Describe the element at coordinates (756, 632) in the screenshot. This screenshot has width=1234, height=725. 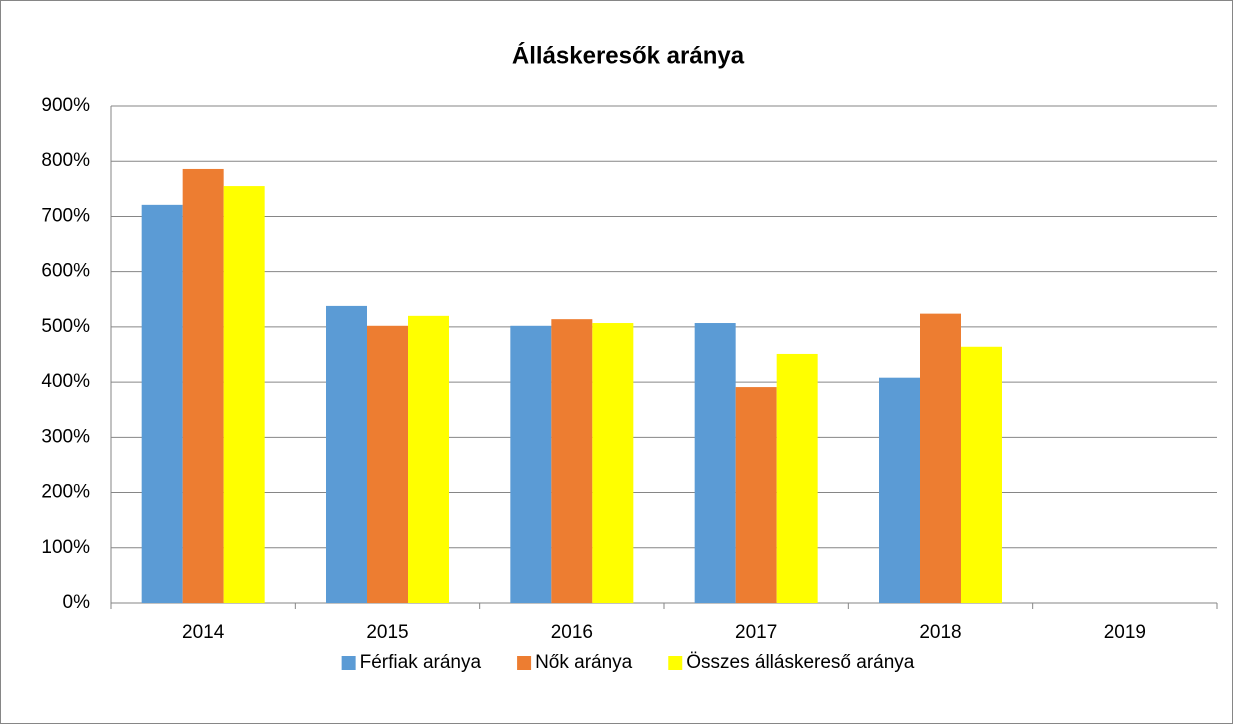
I see `x-tick-label: 2017` at that location.